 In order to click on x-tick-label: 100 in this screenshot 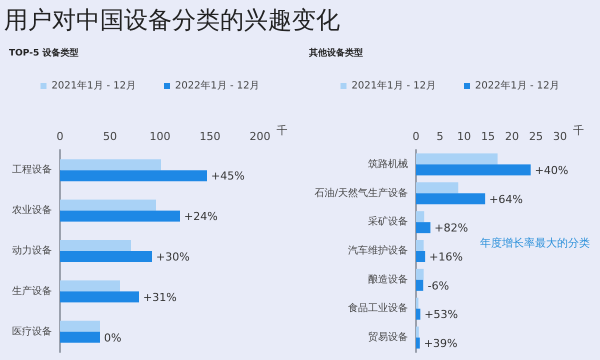, I will do `click(160, 136)`.